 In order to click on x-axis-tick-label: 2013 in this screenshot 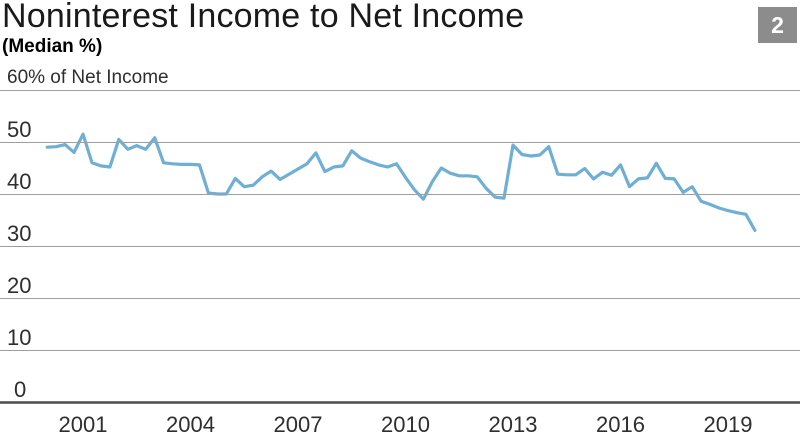, I will do `click(513, 424)`.